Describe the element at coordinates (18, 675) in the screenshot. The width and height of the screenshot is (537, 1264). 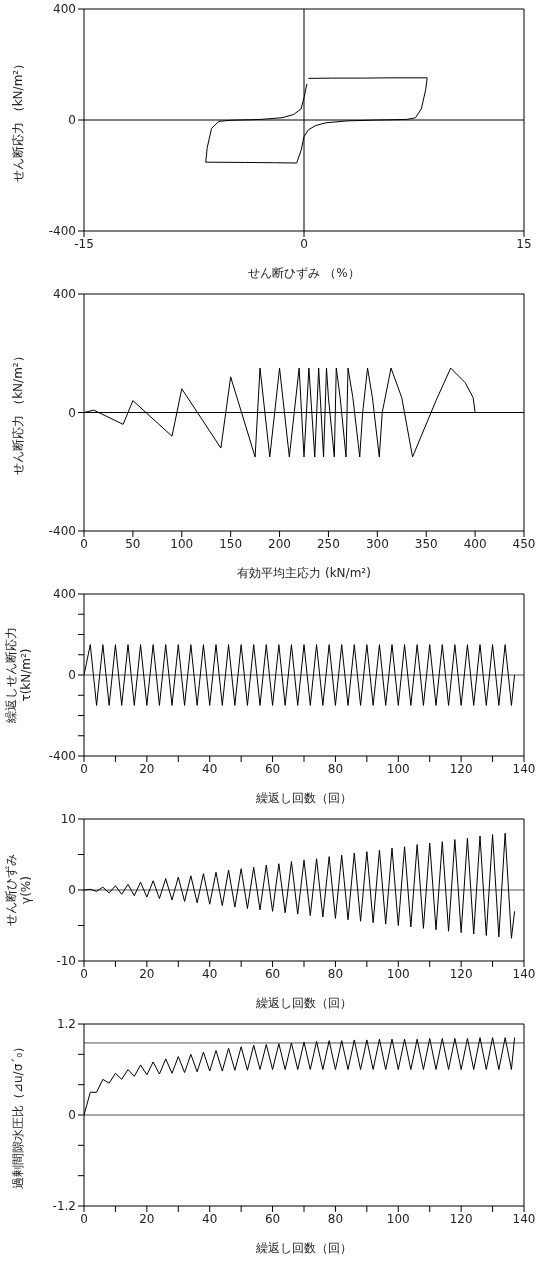
I see `y-axis-title: 繰返しせん断応力 τ(kN/m²)` at that location.